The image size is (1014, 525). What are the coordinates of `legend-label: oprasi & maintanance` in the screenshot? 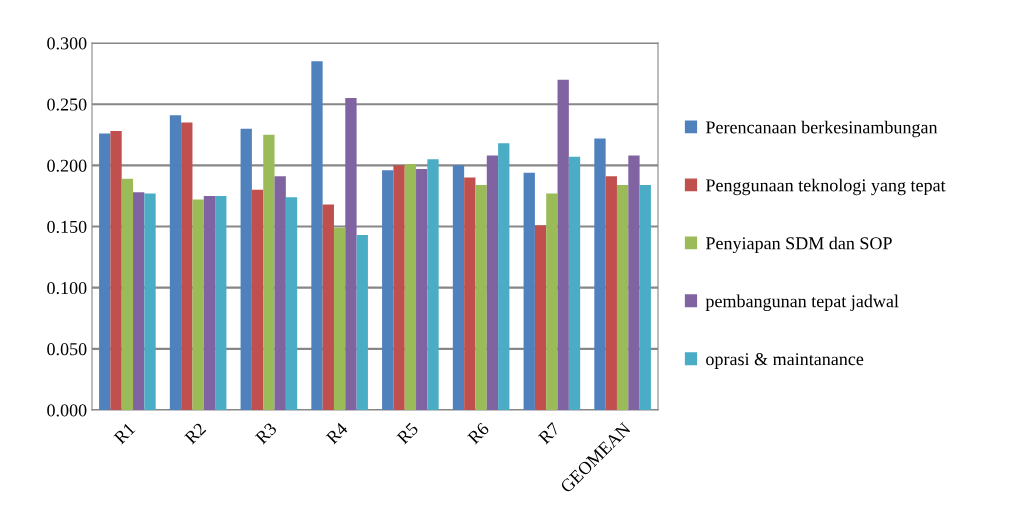 It's located at (785, 361).